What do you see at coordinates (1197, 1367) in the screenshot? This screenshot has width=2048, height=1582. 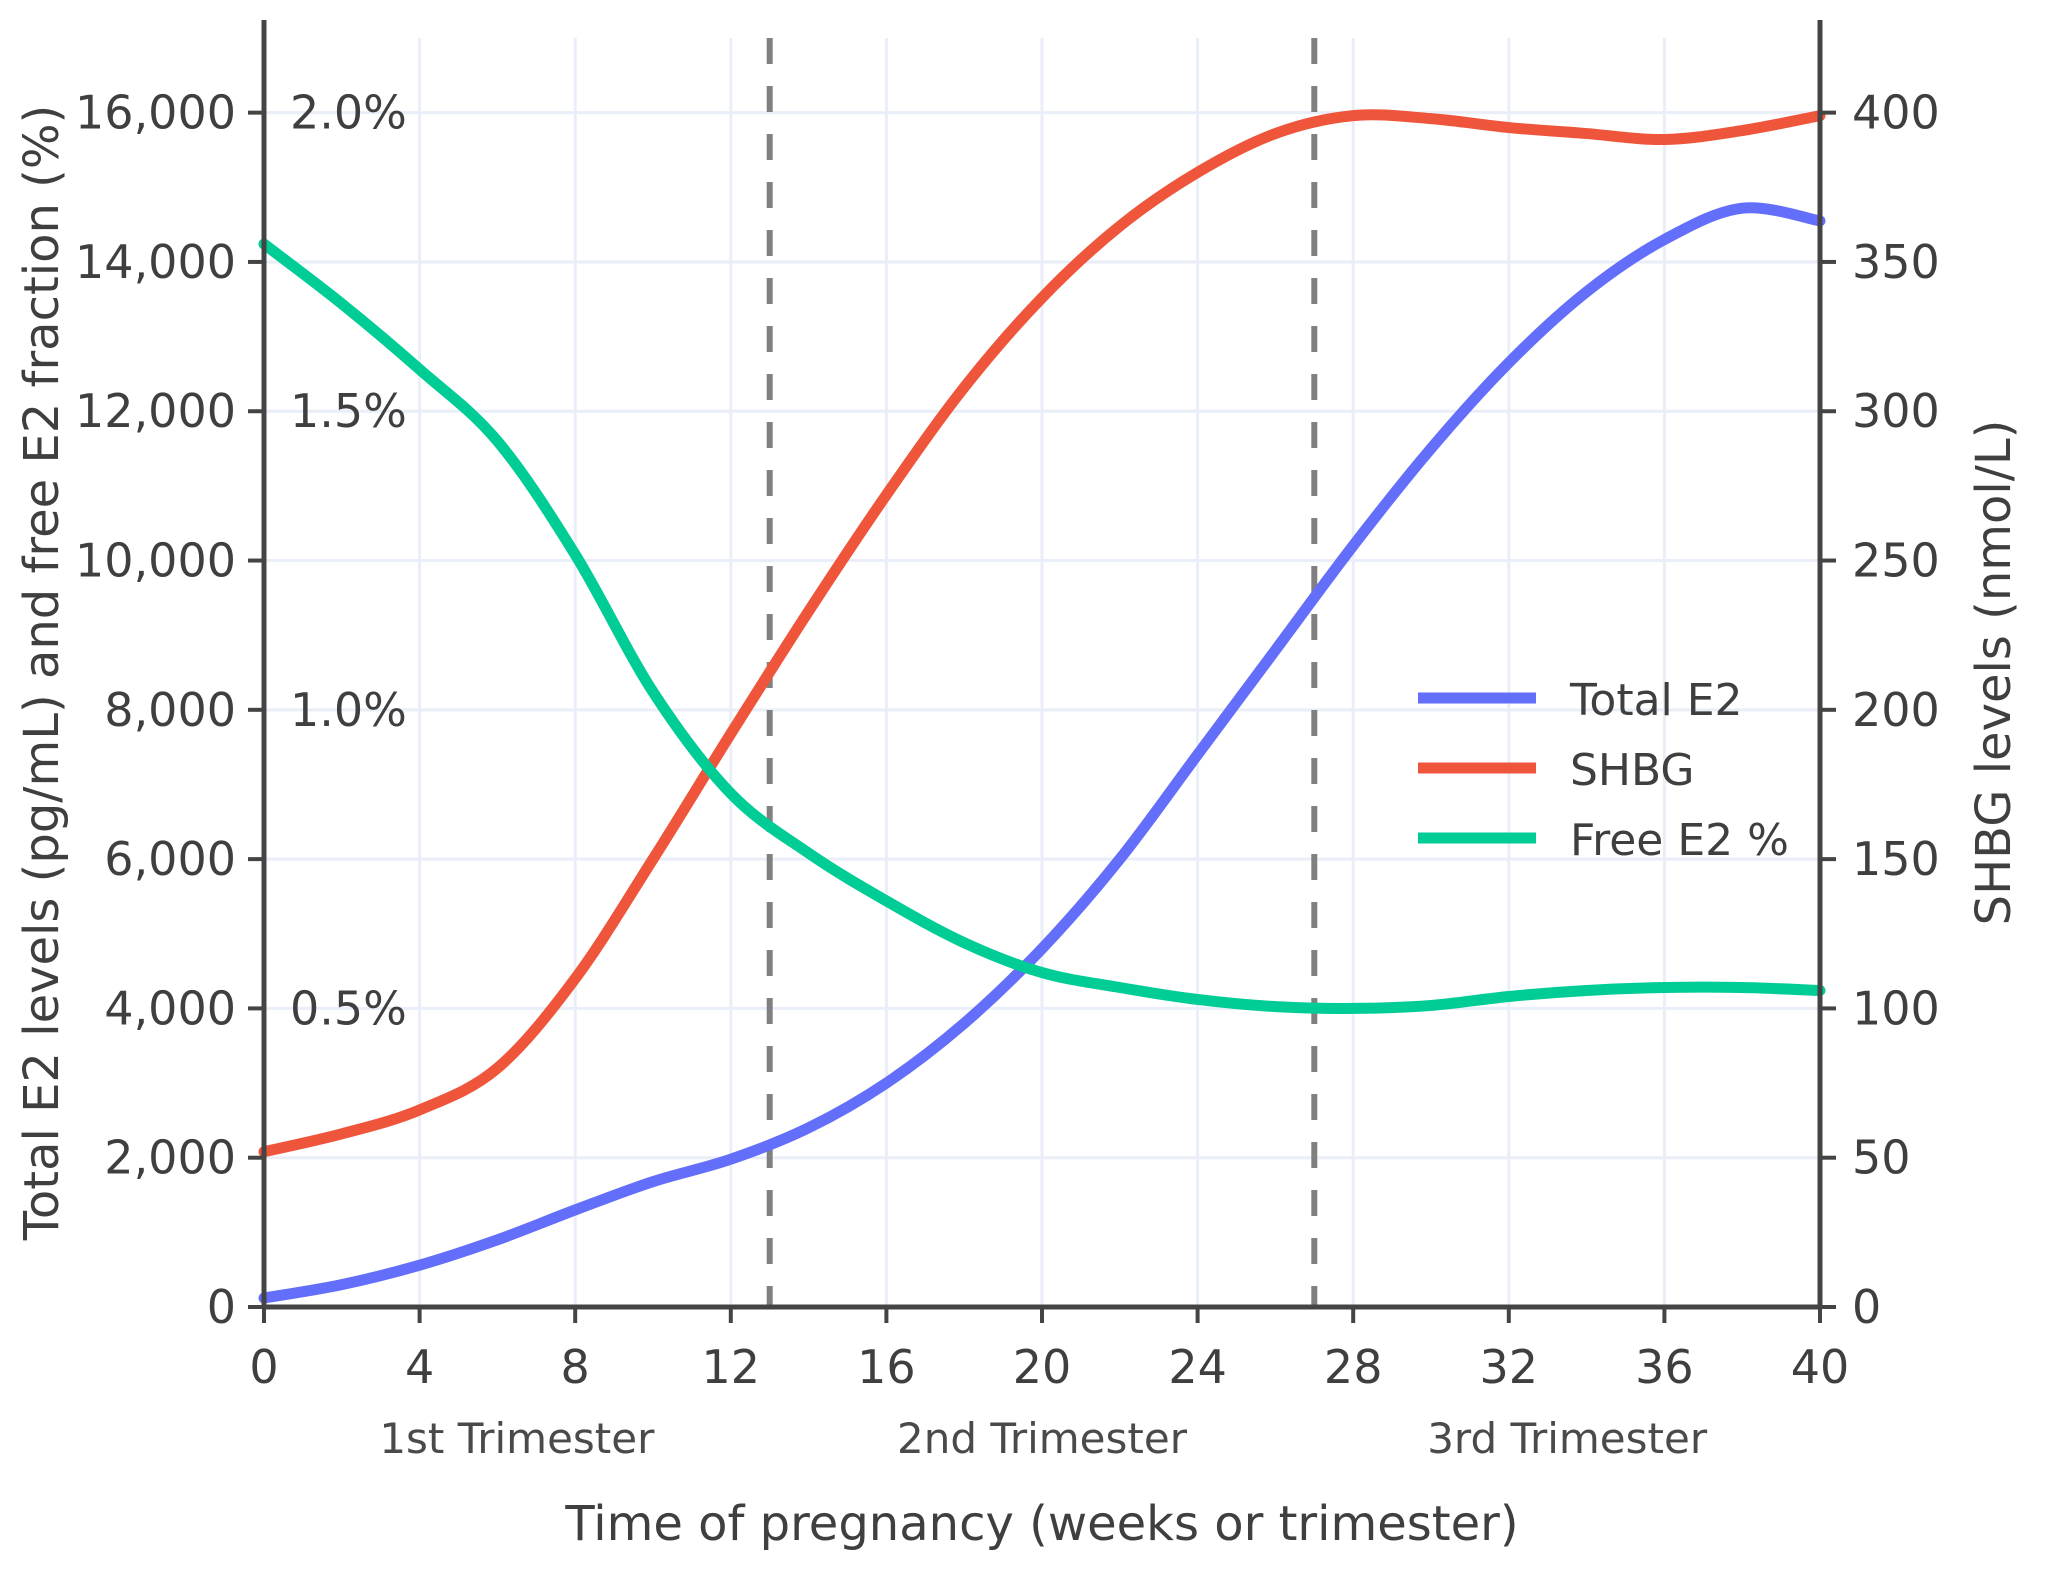 I see `x-tick-label: 24` at bounding box center [1197, 1367].